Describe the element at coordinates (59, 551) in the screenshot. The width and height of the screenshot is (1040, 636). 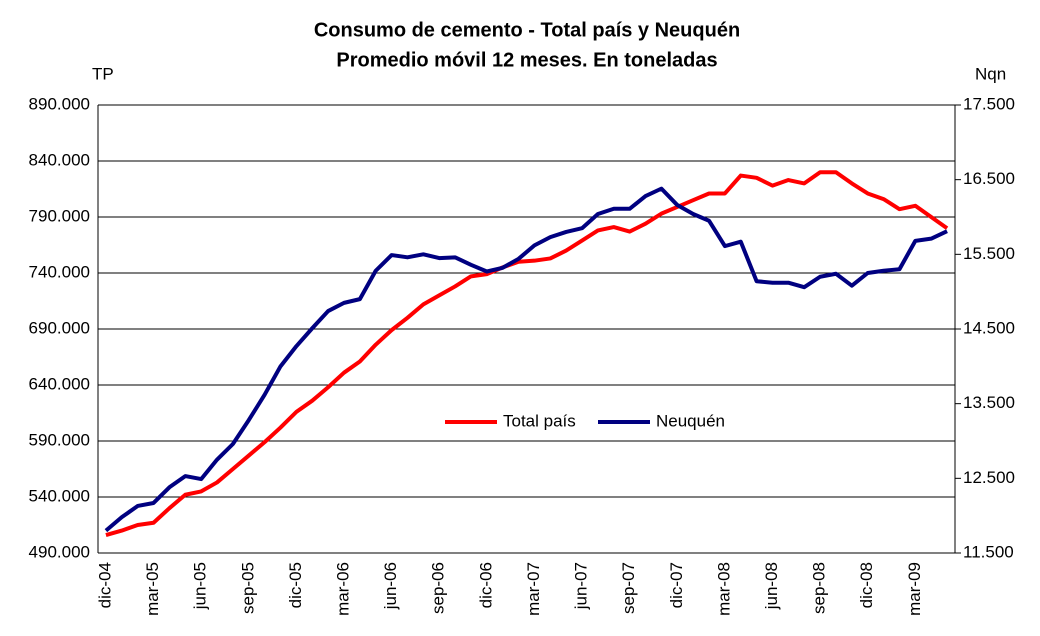
I see `y-tick-label: 490.000` at that location.